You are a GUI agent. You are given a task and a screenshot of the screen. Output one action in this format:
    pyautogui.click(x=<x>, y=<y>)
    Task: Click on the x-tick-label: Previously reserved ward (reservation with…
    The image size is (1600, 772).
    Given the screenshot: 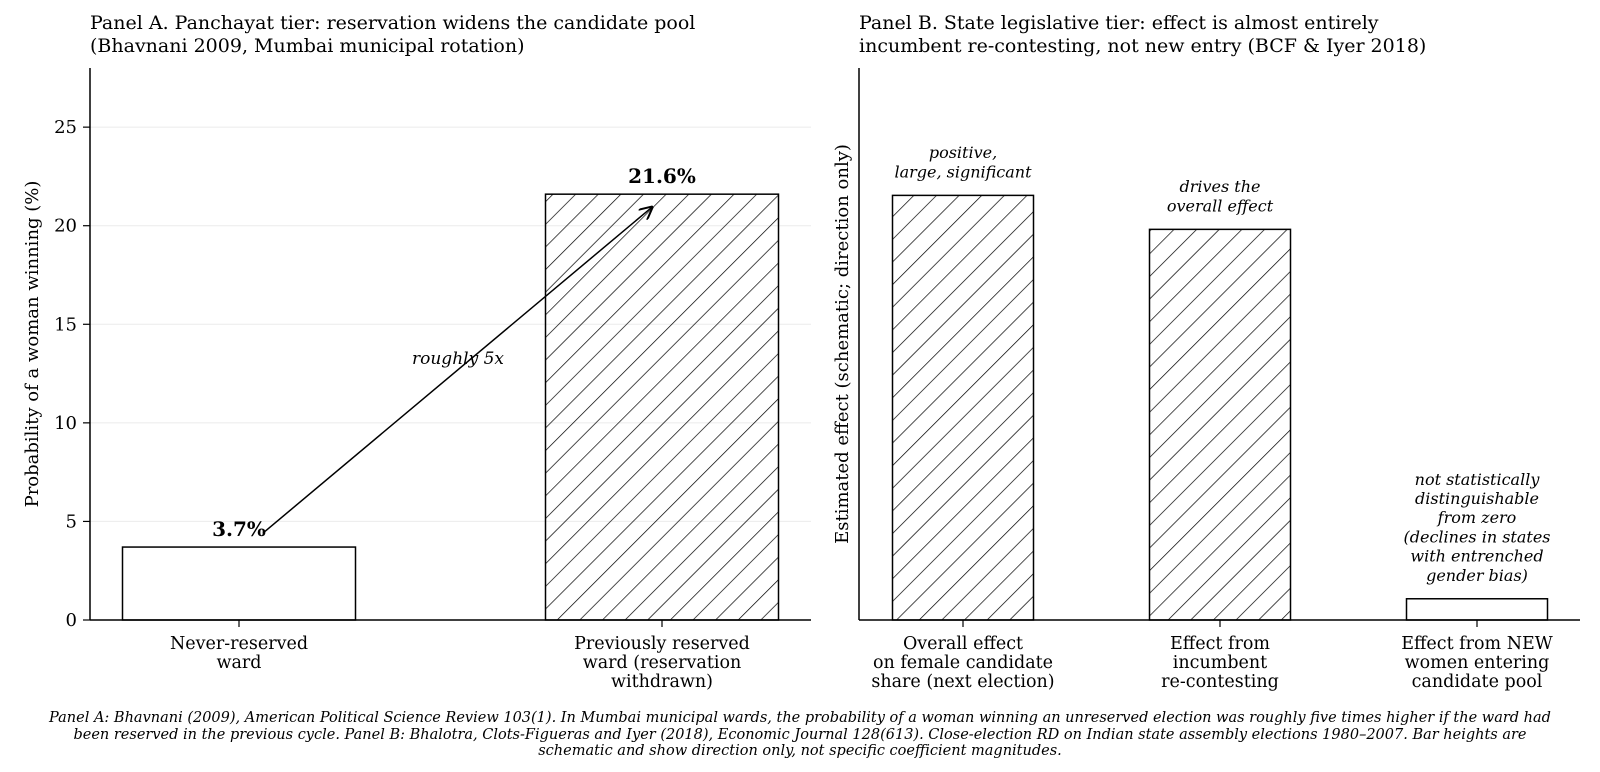 What is the action you would take?
    pyautogui.click(x=662, y=663)
    